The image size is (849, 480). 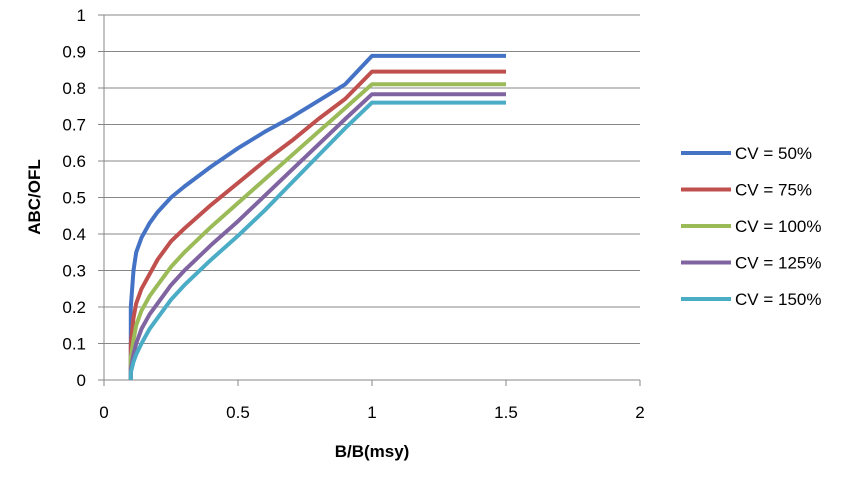 I want to click on x-tick-label: 1, so click(x=371, y=412).